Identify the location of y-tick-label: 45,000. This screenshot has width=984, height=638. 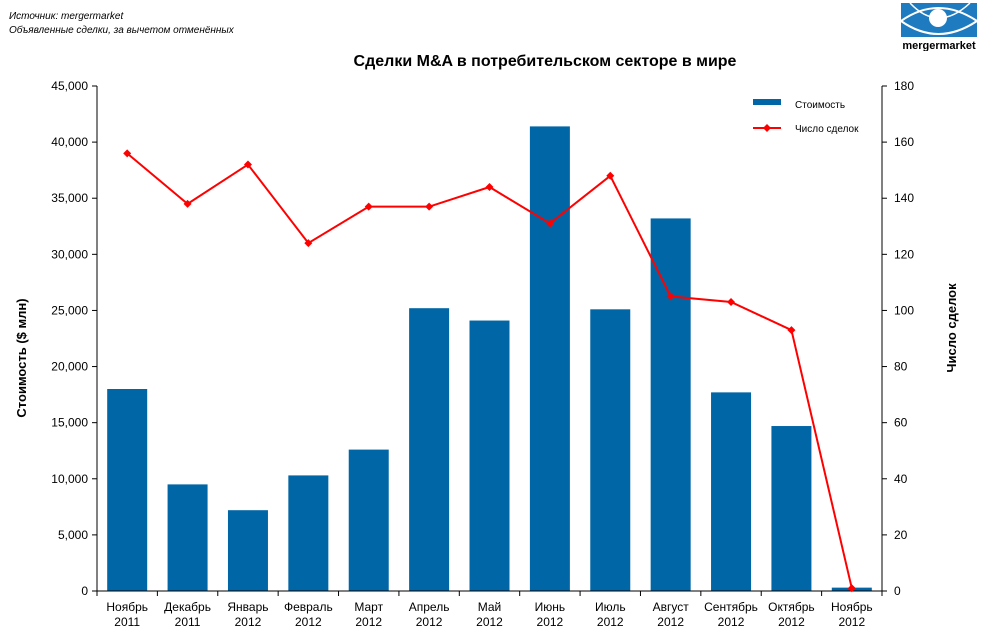
(69, 86).